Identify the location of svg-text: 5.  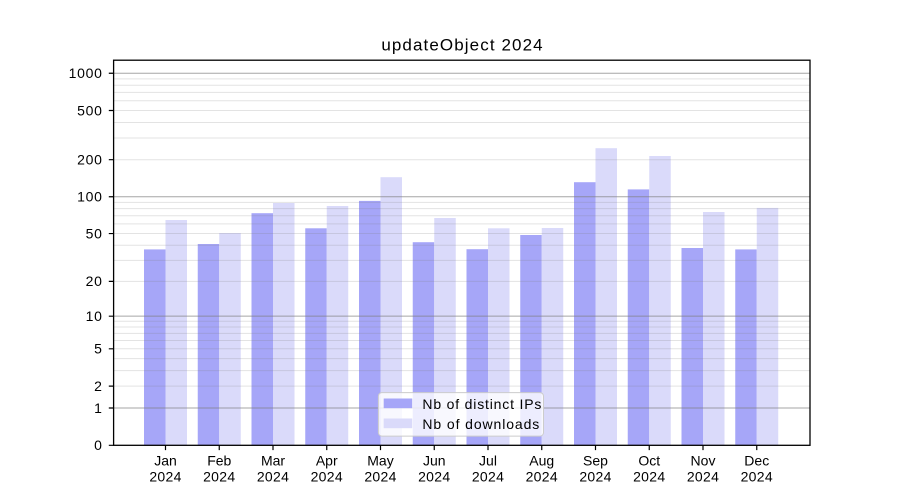
(98, 349).